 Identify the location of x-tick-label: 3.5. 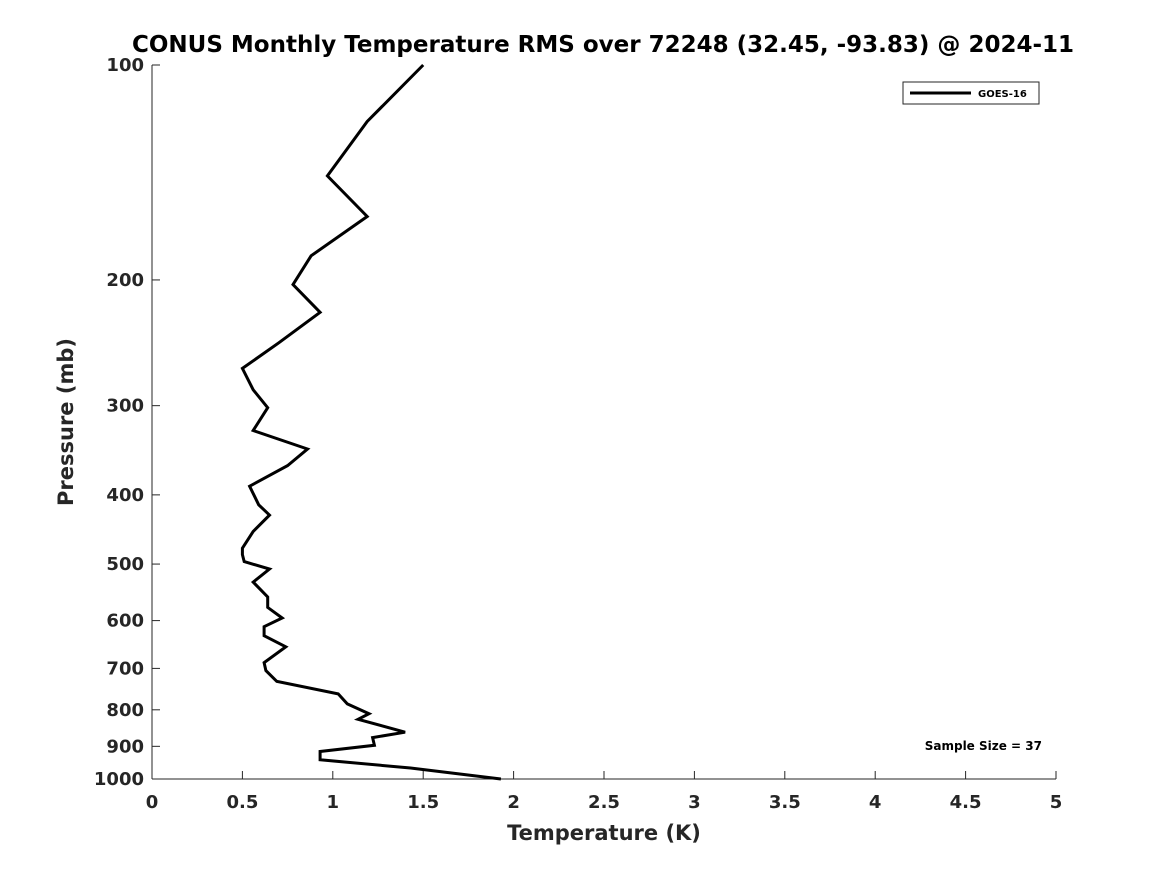
(785, 802).